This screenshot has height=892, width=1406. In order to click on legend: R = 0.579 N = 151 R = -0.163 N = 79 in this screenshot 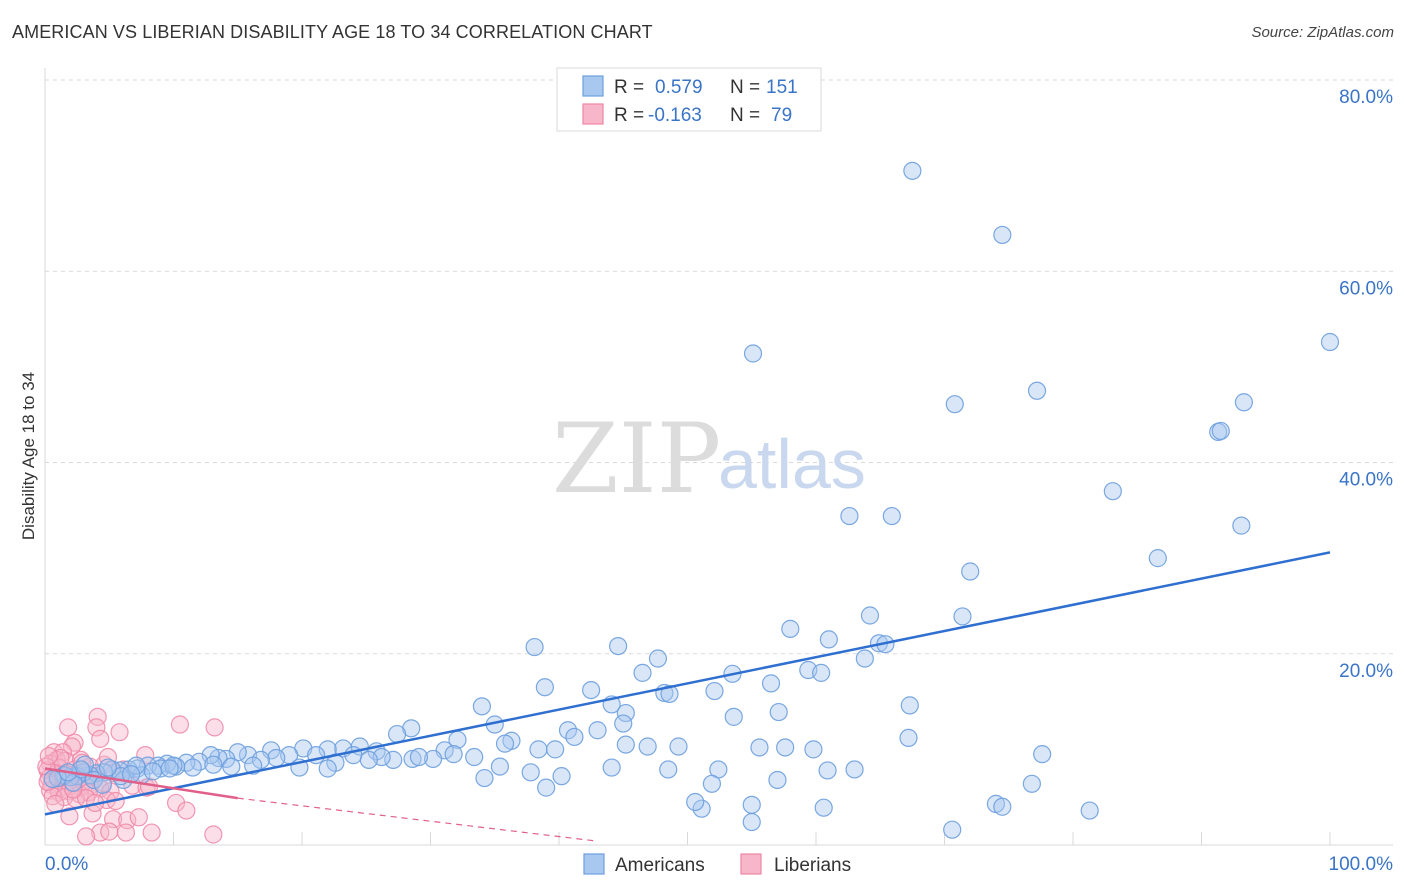, I will do `click(689, 99)`.